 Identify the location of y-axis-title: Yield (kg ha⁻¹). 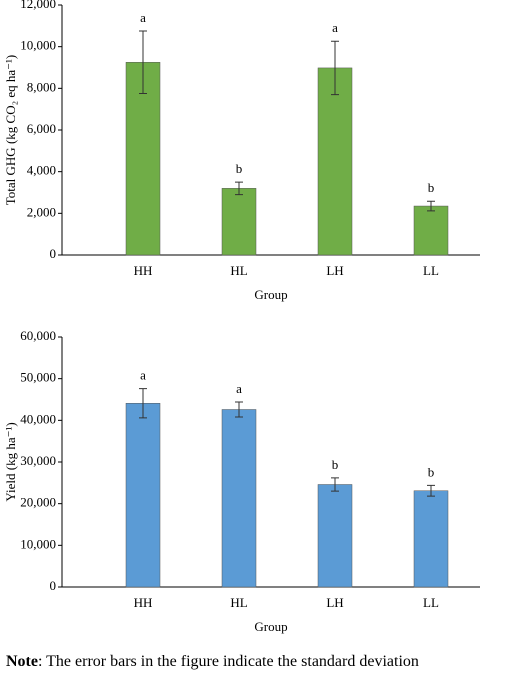
(10, 461).